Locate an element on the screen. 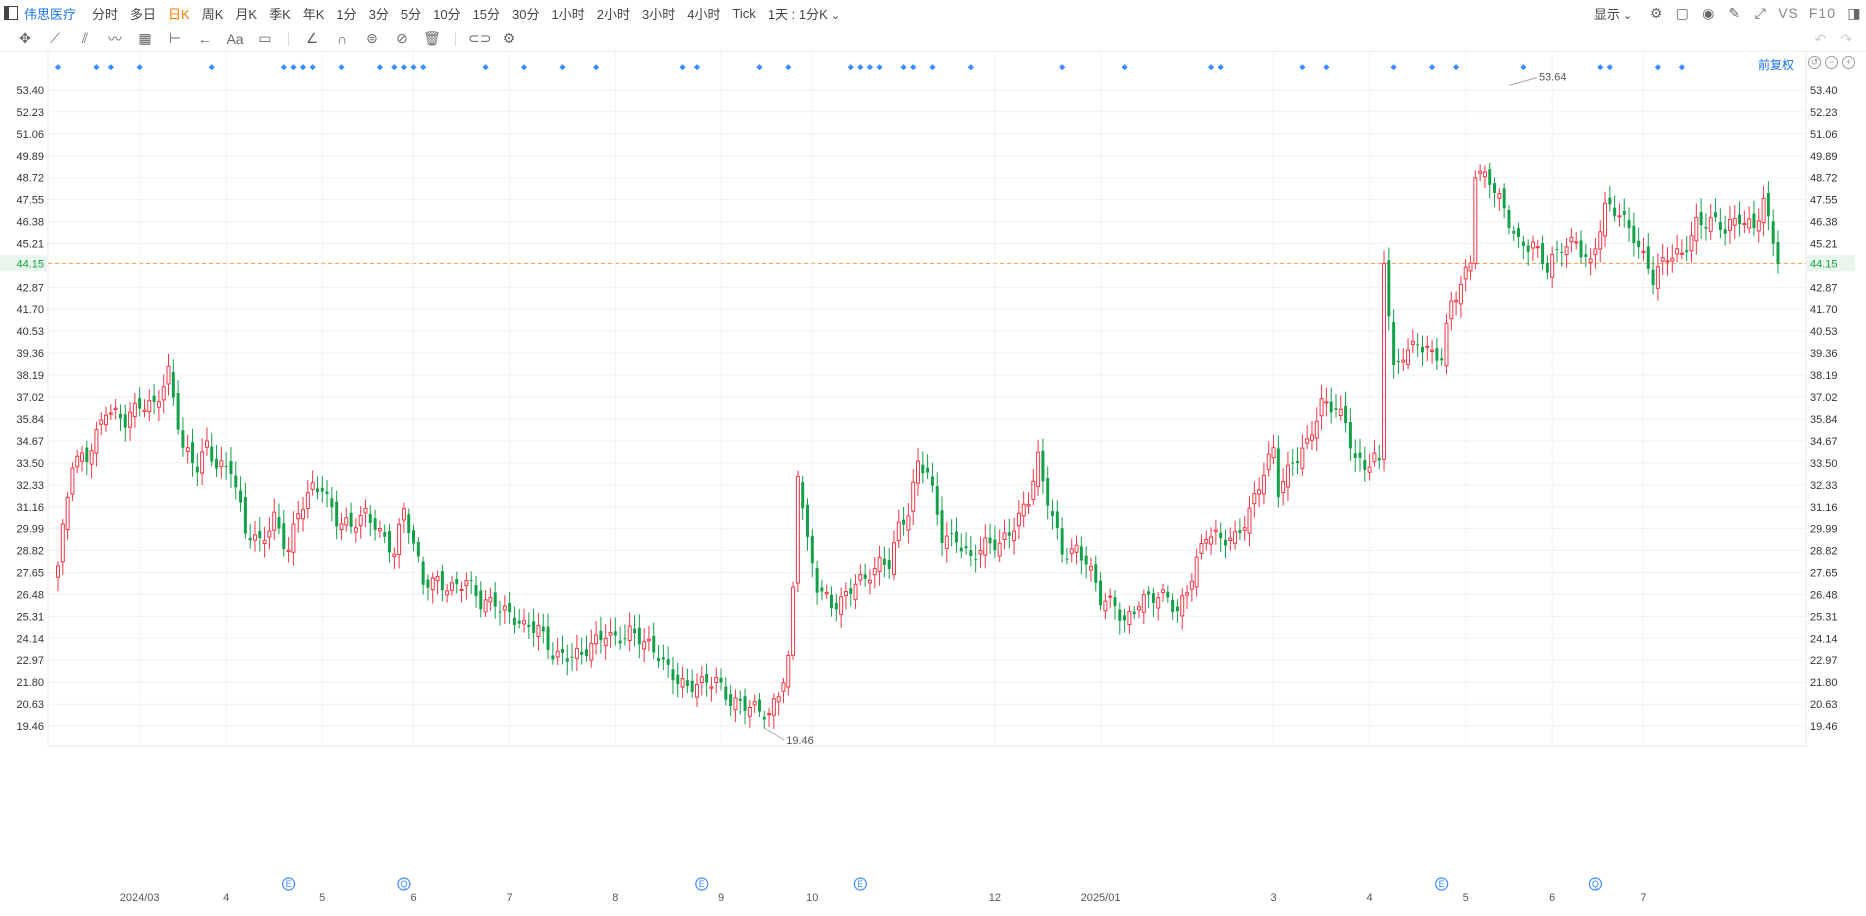 The width and height of the screenshot is (1866, 916). adjust-mode-button: 前复权 is located at coordinates (1776, 65).